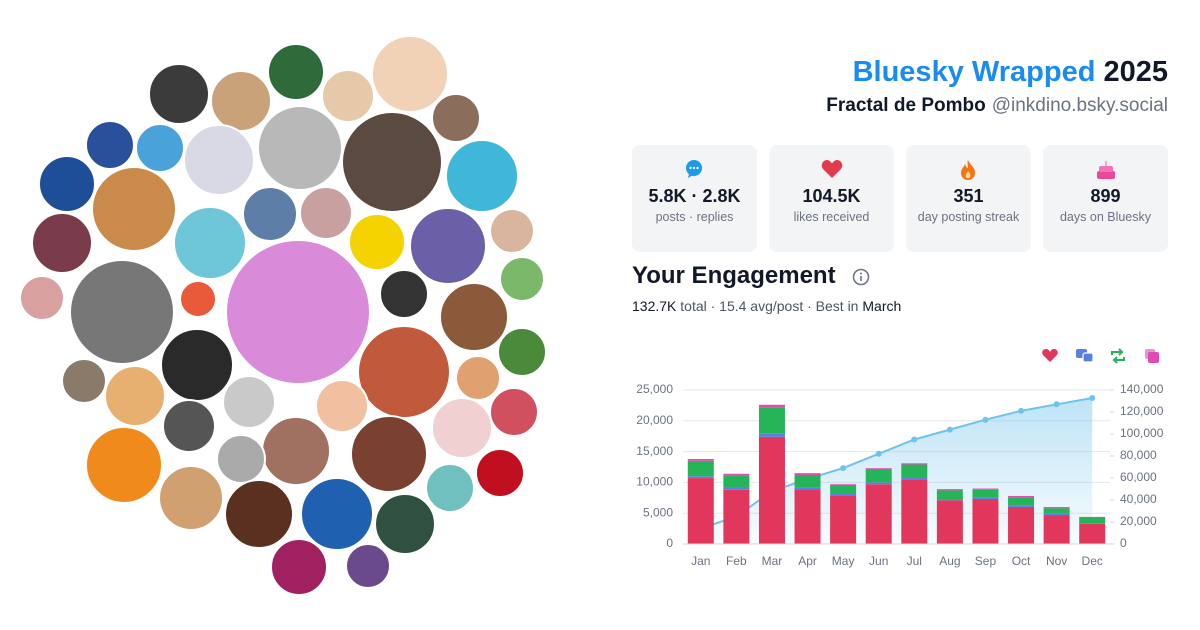 This screenshot has width=1200, height=630. What do you see at coordinates (861, 277) in the screenshot?
I see `info-icon` at bounding box center [861, 277].